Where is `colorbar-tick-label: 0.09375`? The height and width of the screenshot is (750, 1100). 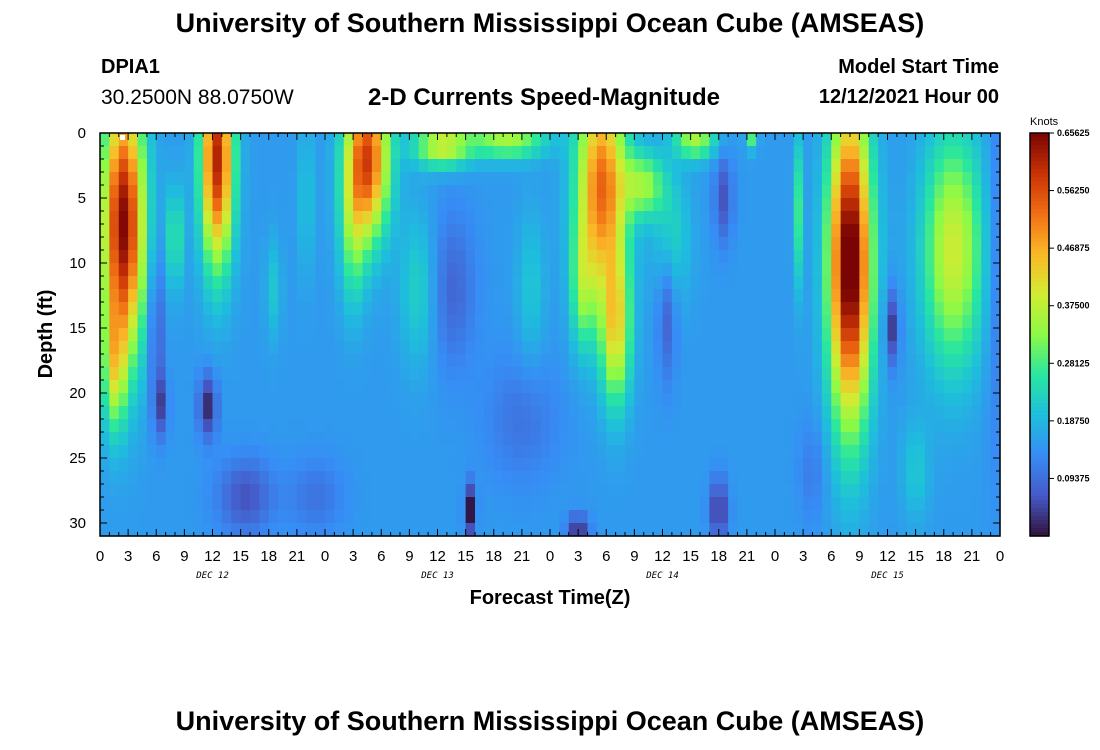 colorbar-tick-label: 0.09375 is located at coordinates (1073, 478).